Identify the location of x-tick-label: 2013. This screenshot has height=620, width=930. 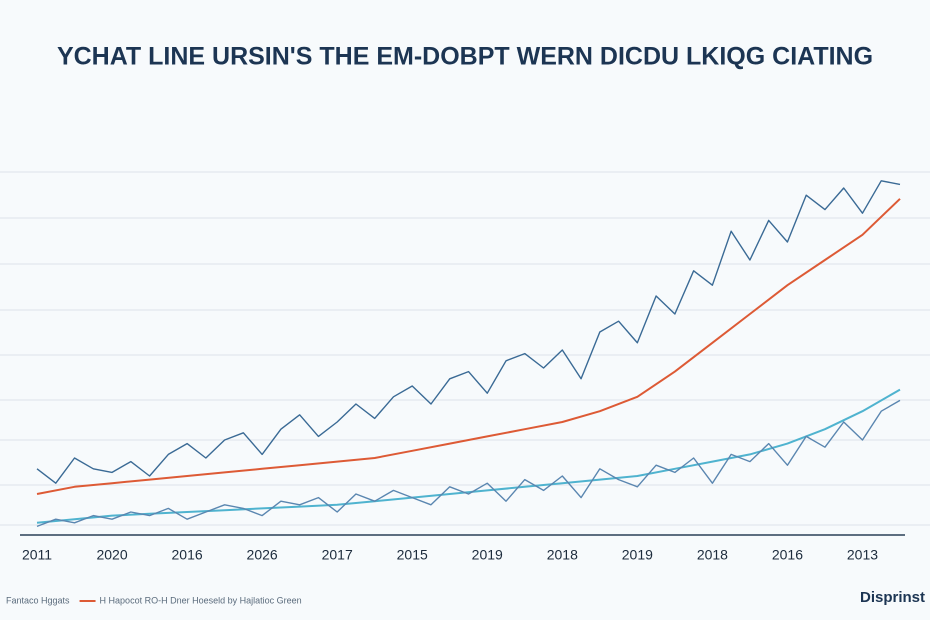
(862, 555).